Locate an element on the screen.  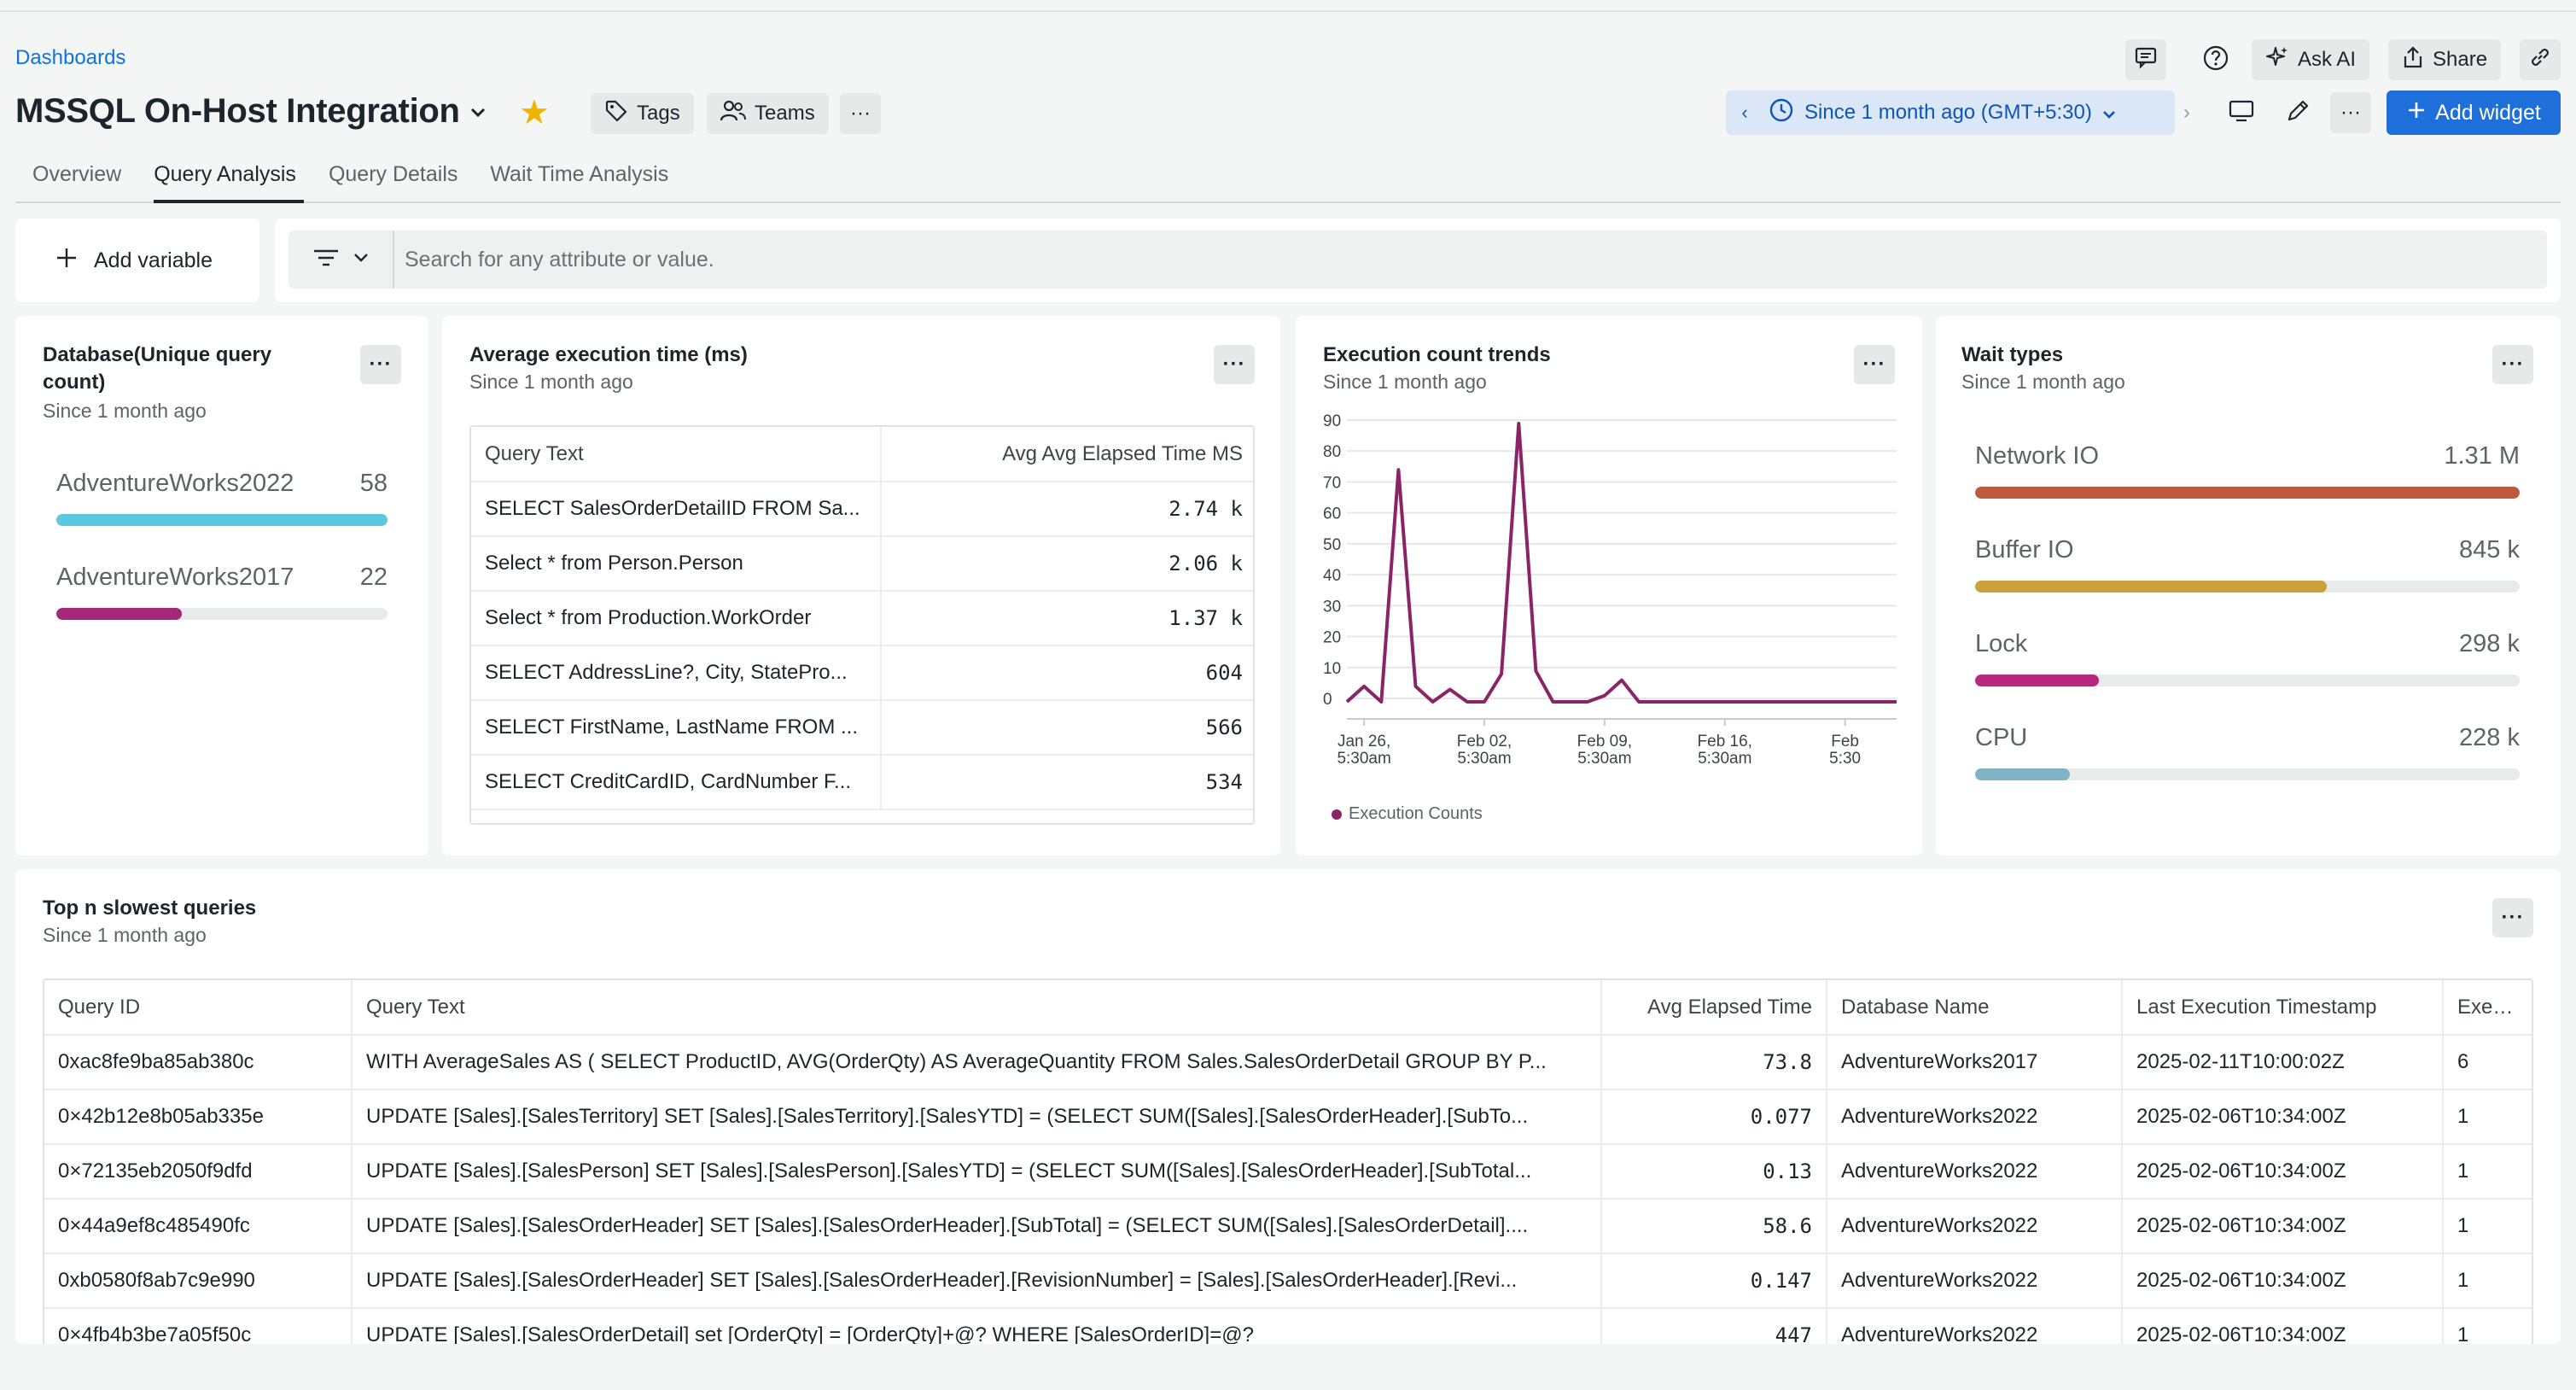
x-tick-label: 5:30am is located at coordinates (1724, 759).